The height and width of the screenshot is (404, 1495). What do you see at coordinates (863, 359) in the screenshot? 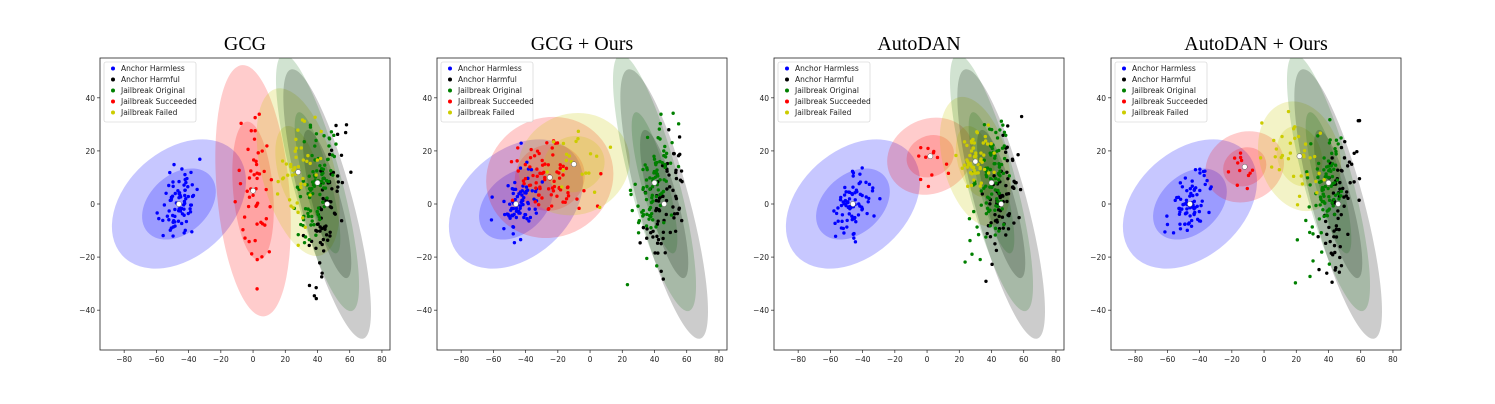
I see `x-tick-label: −40` at bounding box center [863, 359].